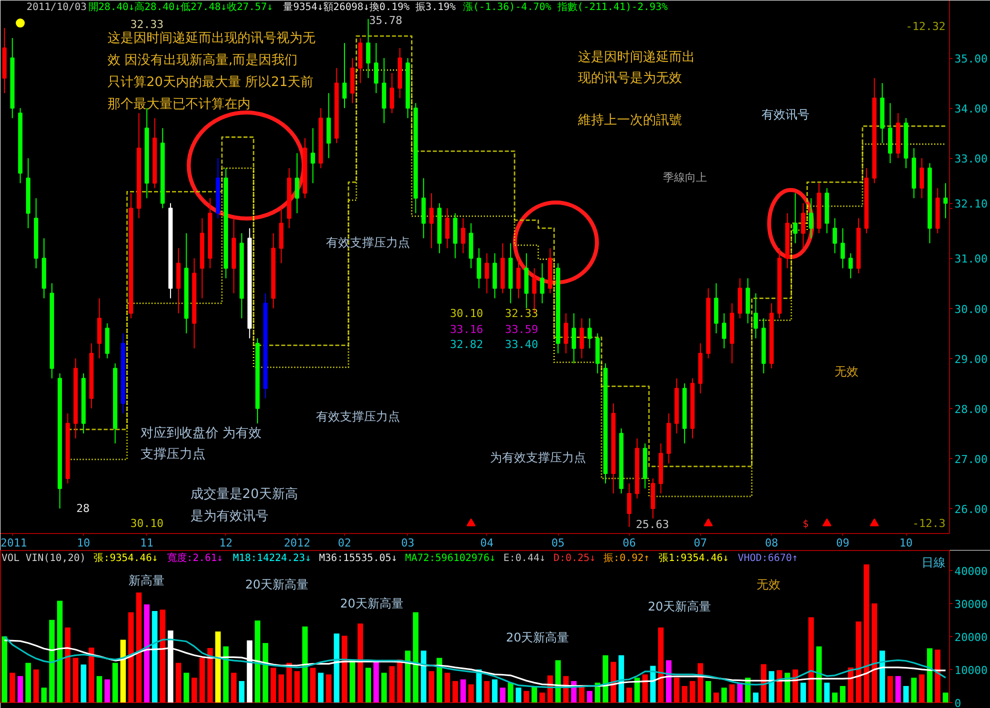  Describe the element at coordinates (83, 543) in the screenshot. I see `x-tick-label: 10` at that location.